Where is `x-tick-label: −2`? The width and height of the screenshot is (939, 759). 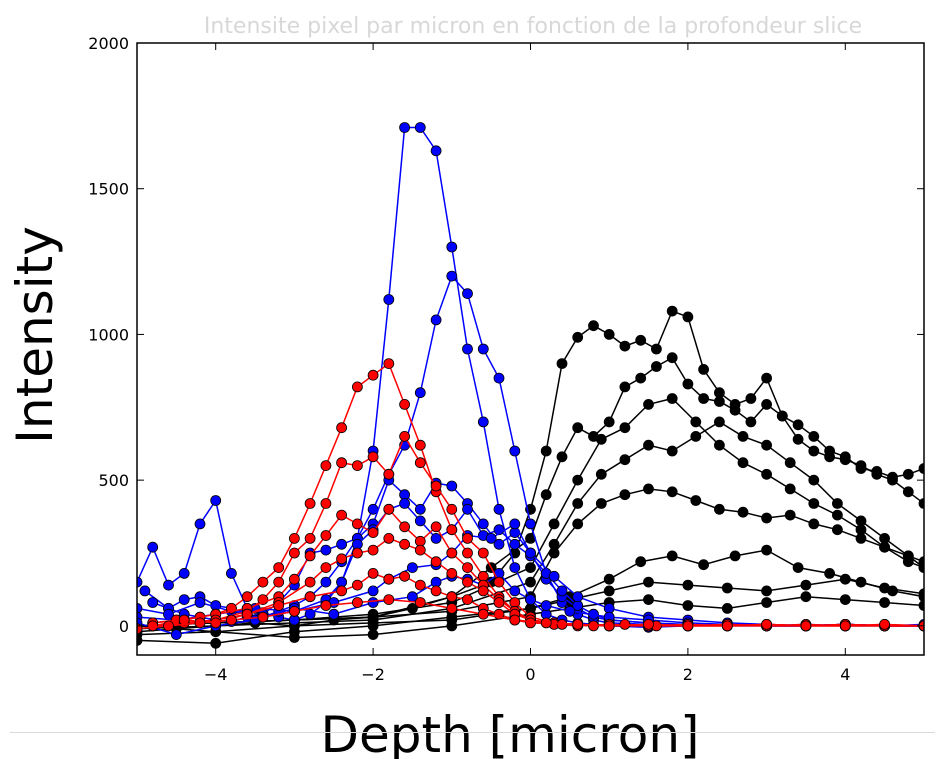 x-tick-label: −2 is located at coordinates (373, 674).